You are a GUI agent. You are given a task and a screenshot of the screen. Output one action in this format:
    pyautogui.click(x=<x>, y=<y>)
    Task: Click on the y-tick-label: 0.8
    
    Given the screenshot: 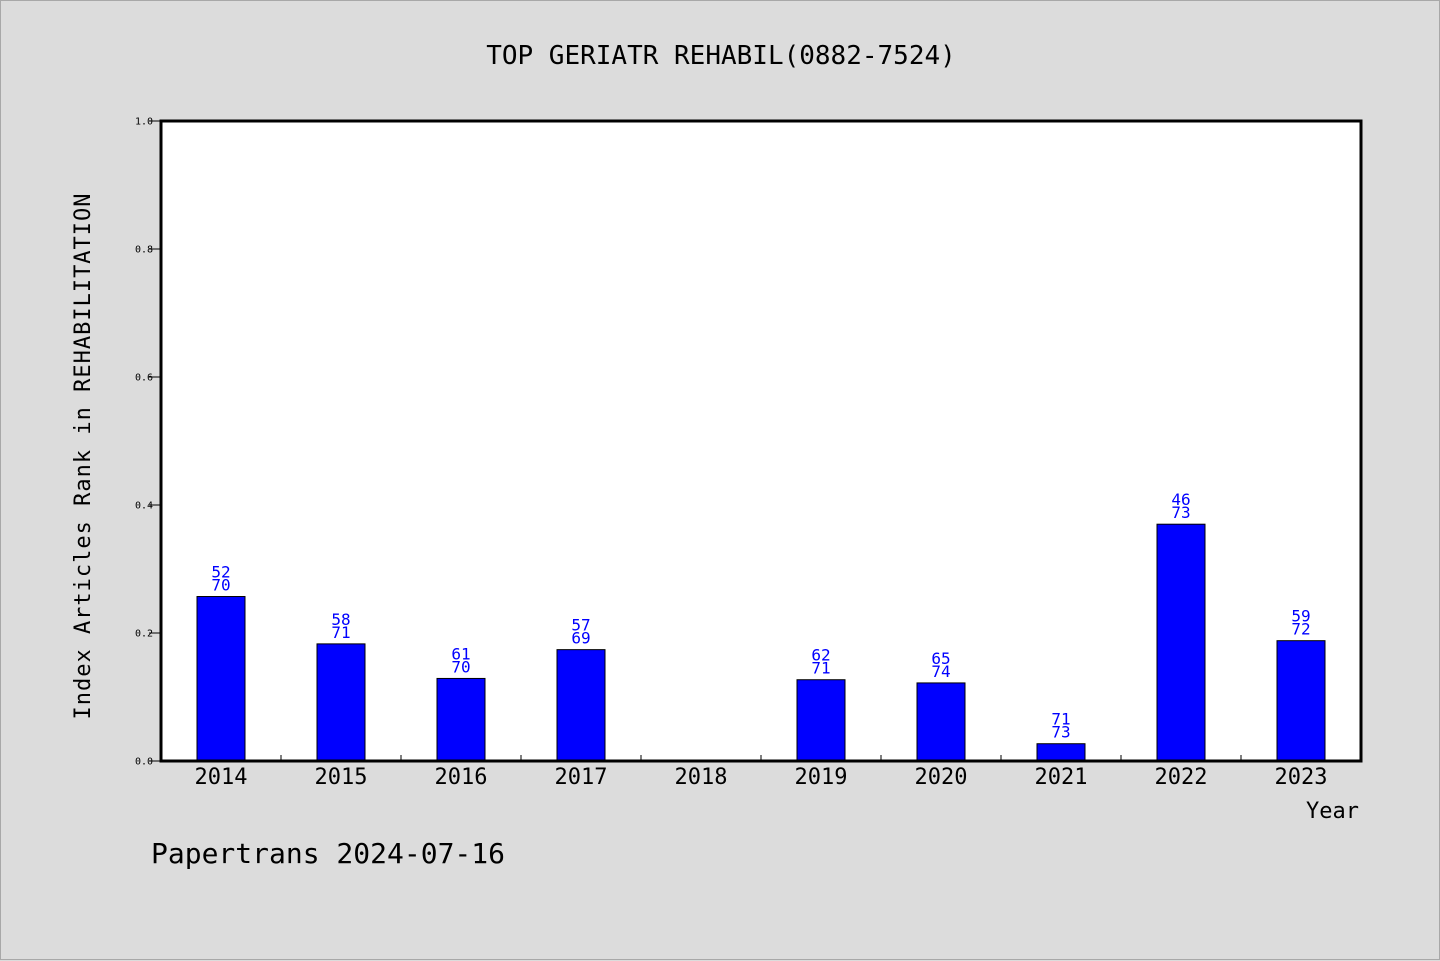 What is the action you would take?
    pyautogui.click(x=144, y=250)
    